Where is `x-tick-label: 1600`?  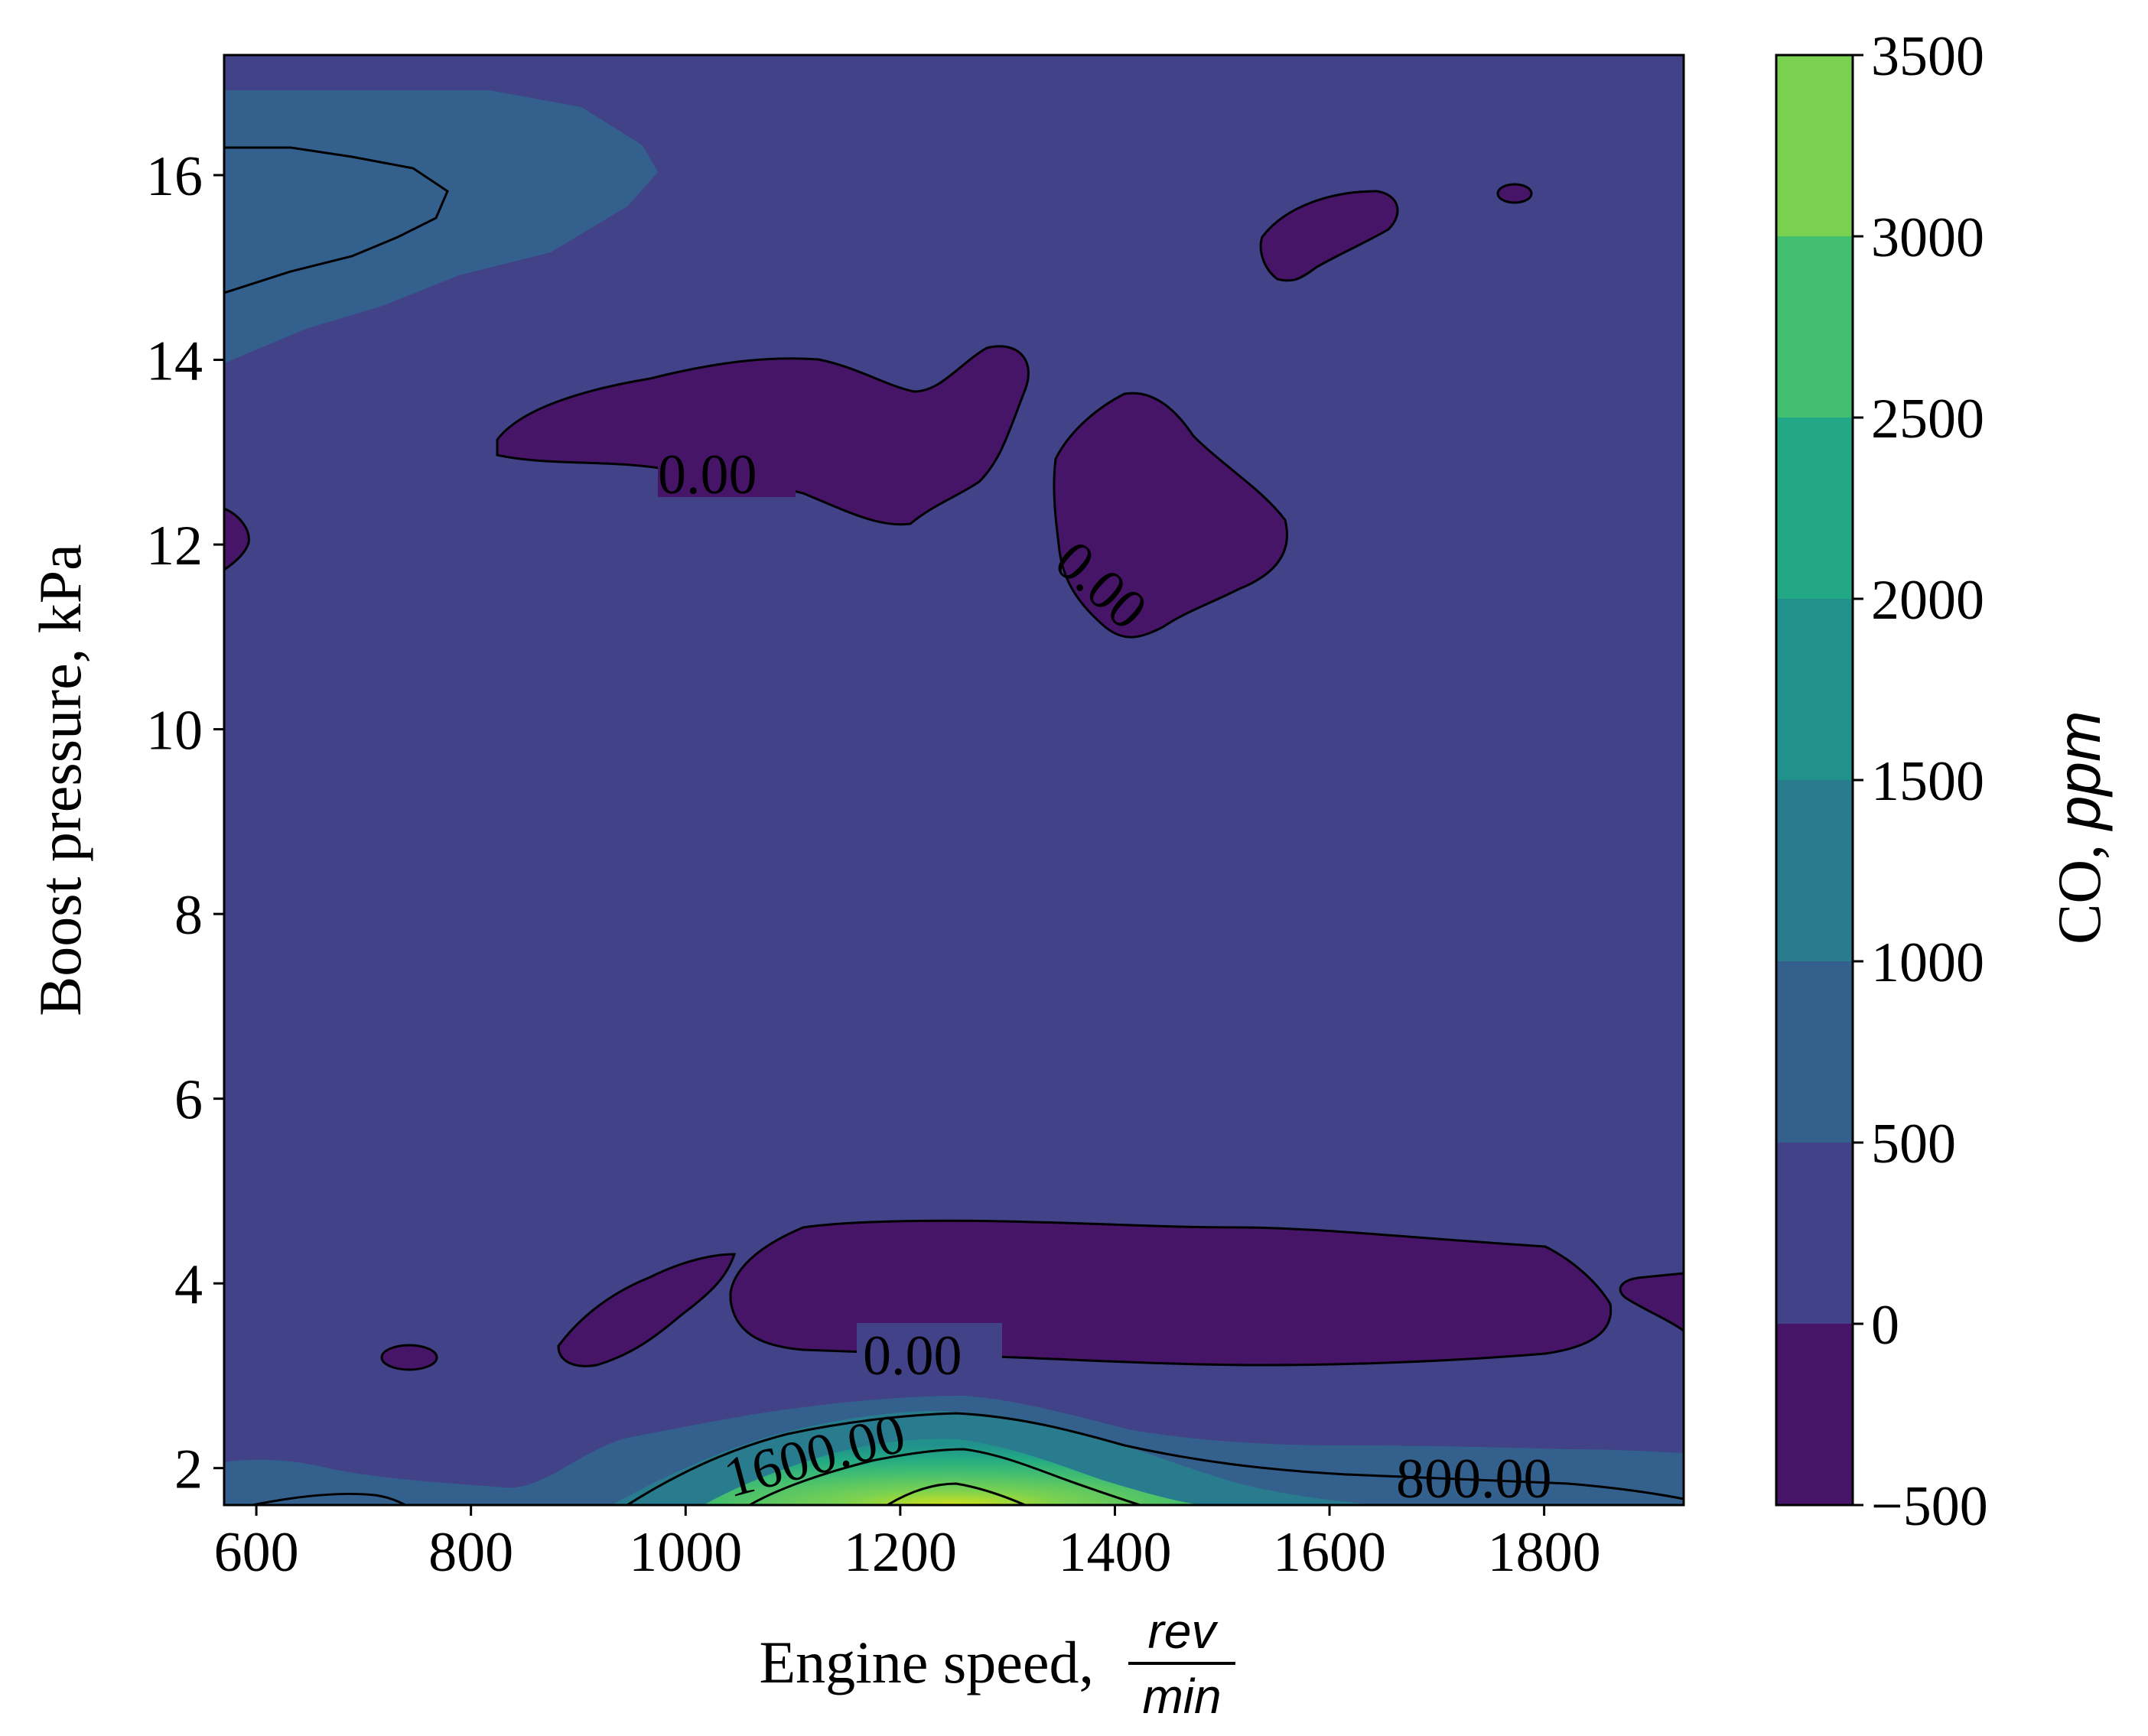 x-tick-label: 1600 is located at coordinates (1329, 1552).